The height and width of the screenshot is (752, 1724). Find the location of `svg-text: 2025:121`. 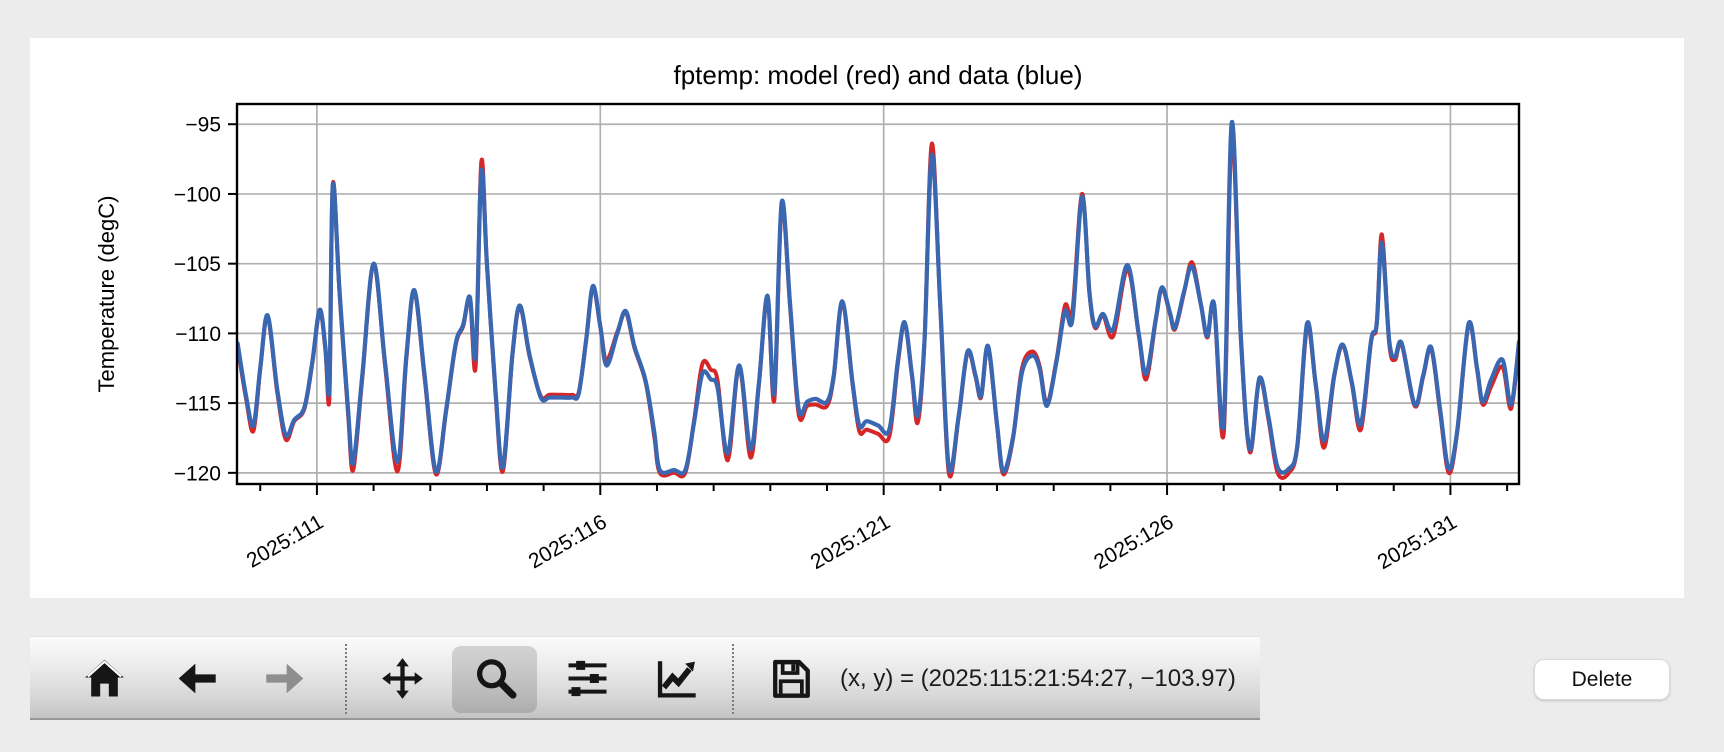

svg-text: 2025:121 is located at coordinates (850, 542).